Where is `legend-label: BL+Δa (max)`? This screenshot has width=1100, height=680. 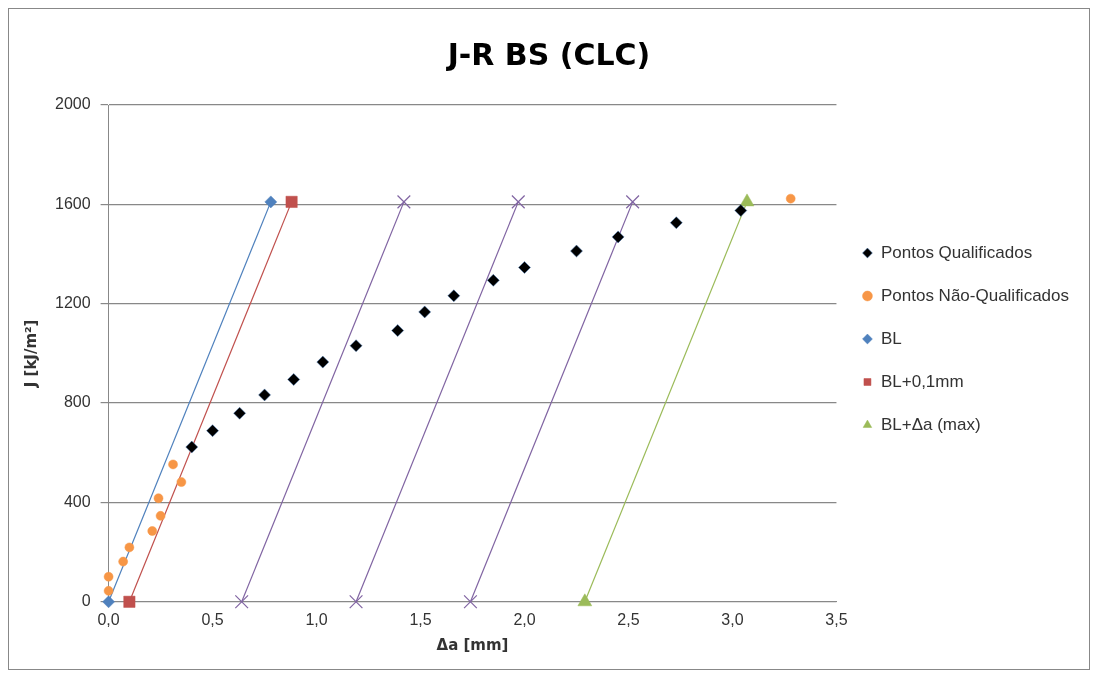
legend-label: BL+Δa (max) is located at coordinates (930, 424).